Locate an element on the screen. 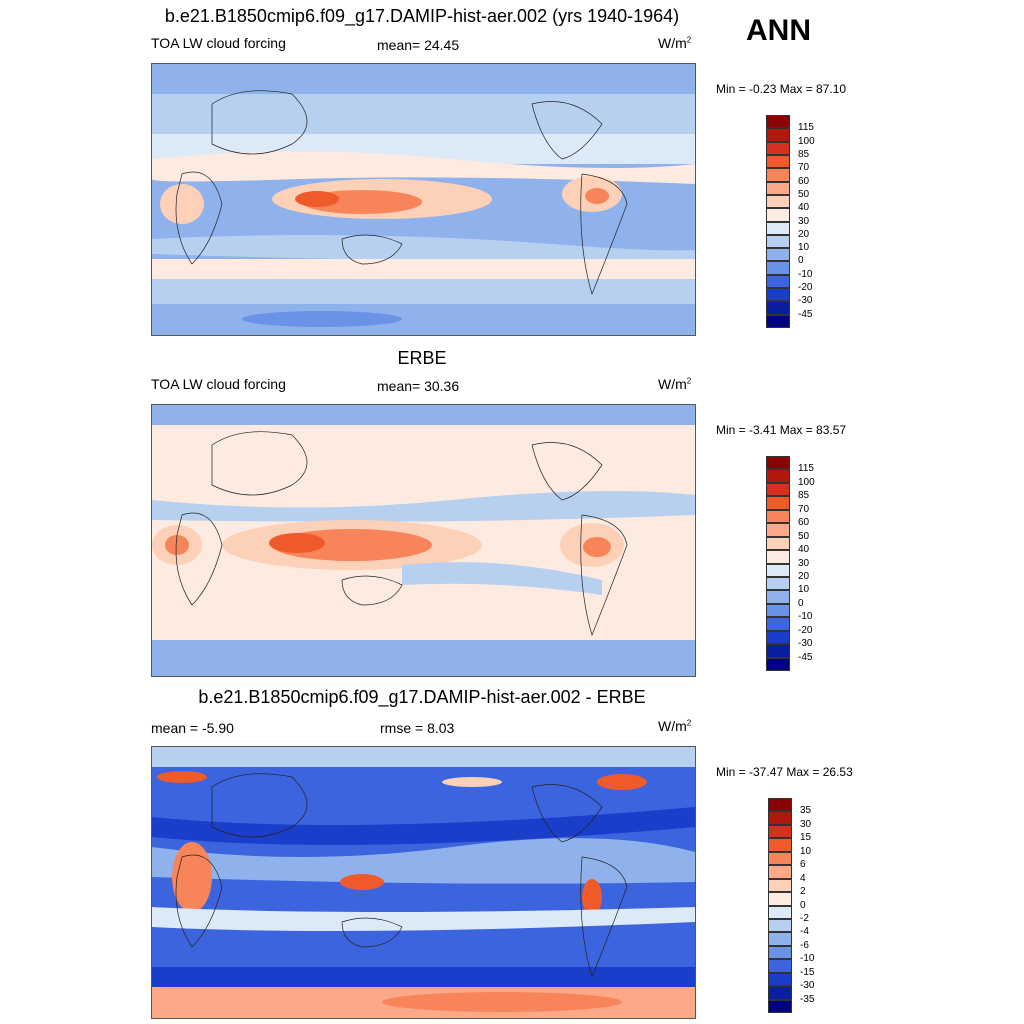 The height and width of the screenshot is (1024, 1024). panel2-map is located at coordinates (423, 540).